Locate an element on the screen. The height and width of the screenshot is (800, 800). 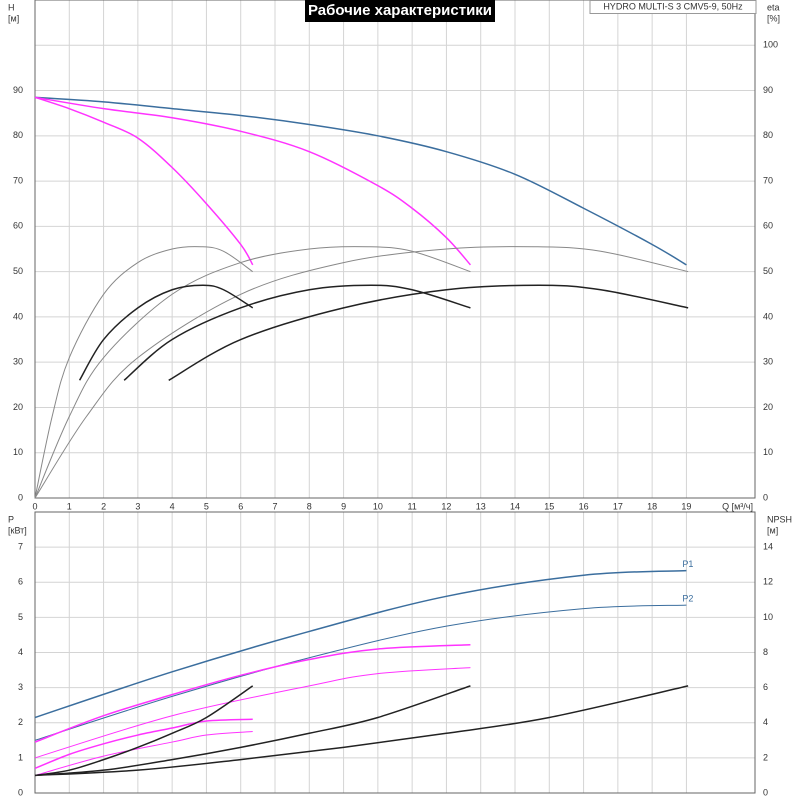
y2-axis-label: [м] is located at coordinates (772, 530).